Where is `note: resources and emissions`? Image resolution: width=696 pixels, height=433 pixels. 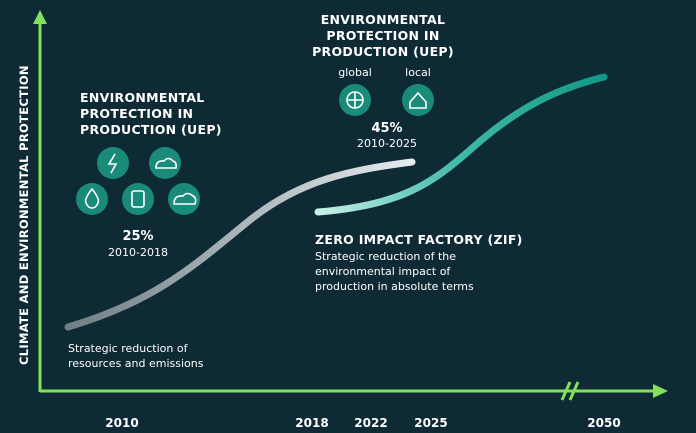 note: resources and emissions is located at coordinates (136, 363).